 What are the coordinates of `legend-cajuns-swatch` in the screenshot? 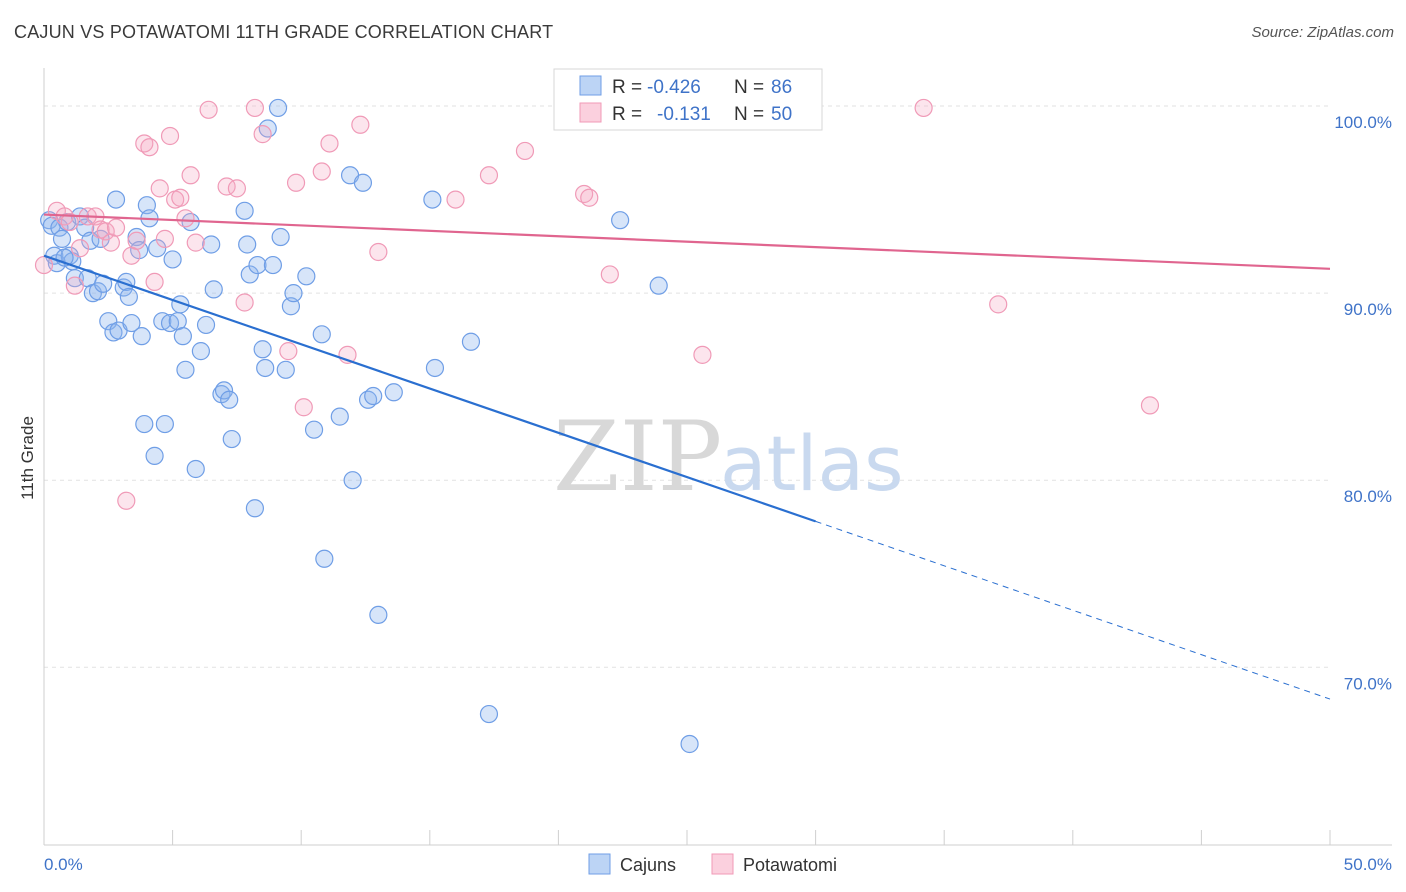 It's located at (599, 864).